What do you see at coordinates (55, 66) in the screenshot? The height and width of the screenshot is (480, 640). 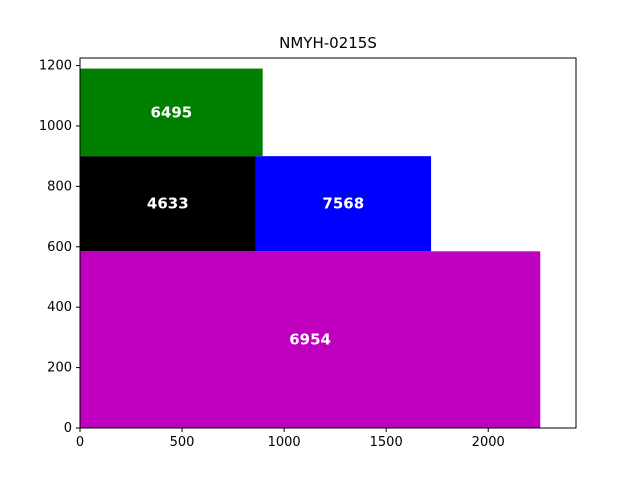 I see `y-tick-label: 1200` at bounding box center [55, 66].